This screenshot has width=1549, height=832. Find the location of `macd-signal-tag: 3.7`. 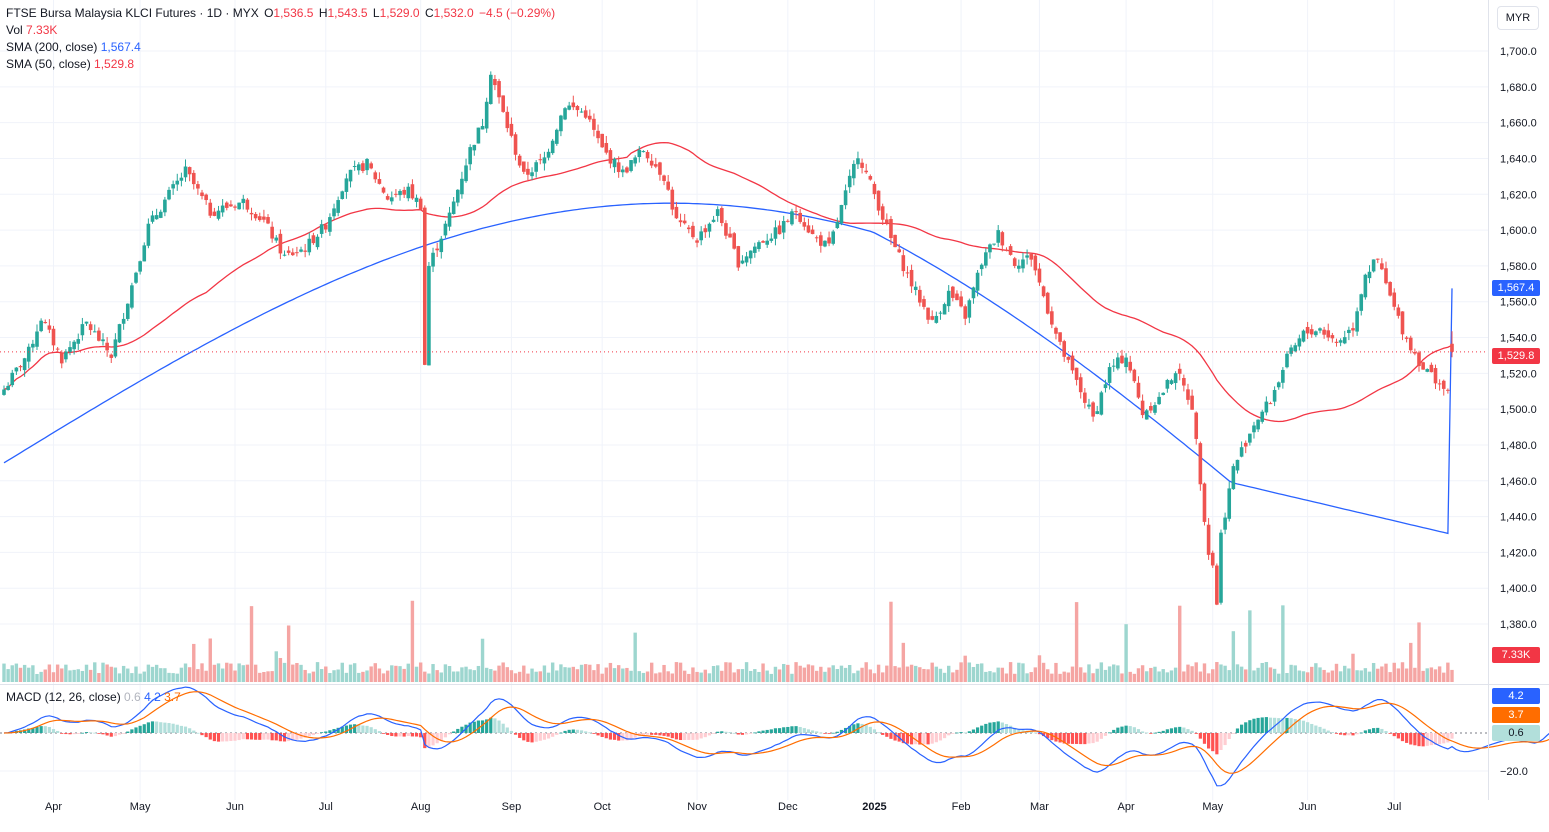

macd-signal-tag: 3.7 is located at coordinates (1516, 715).